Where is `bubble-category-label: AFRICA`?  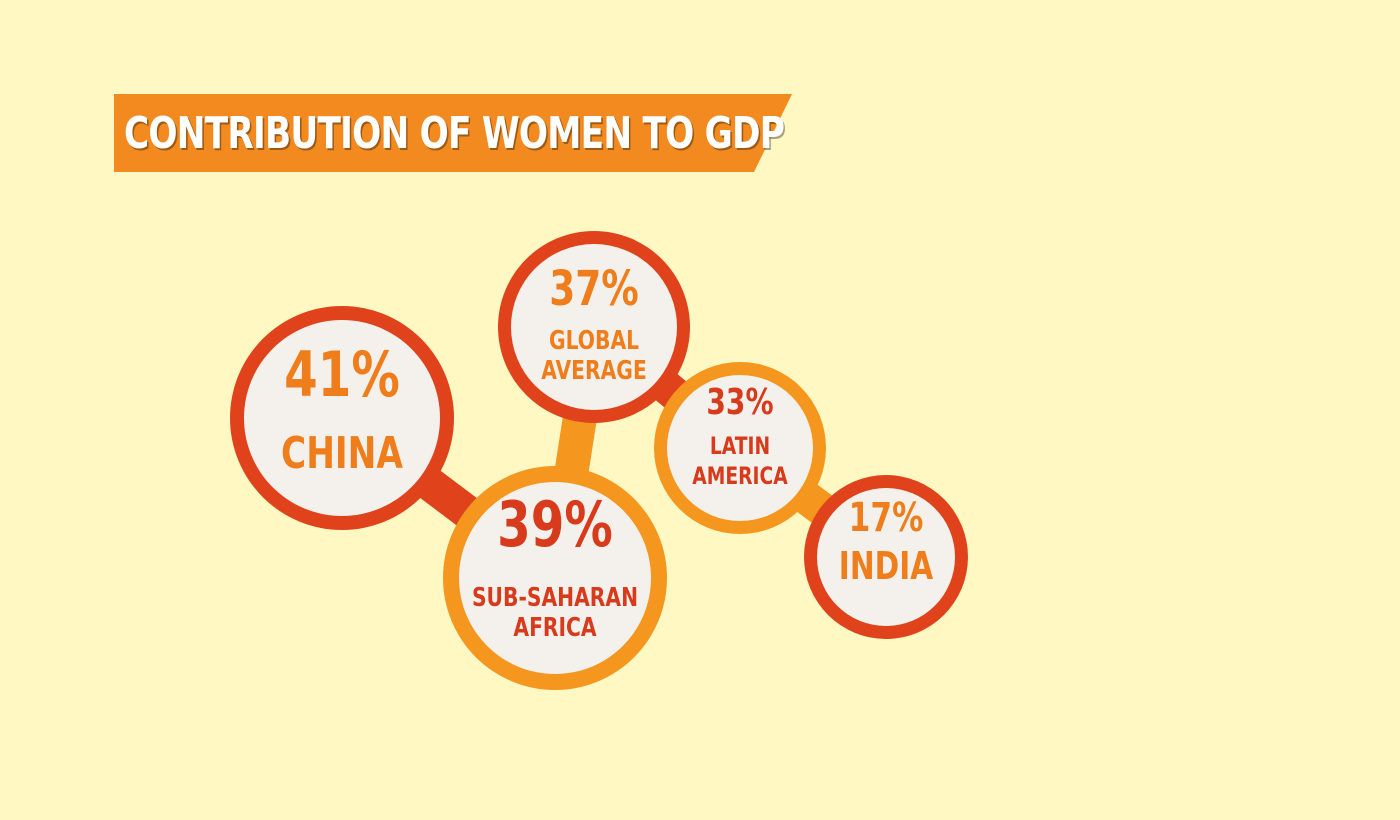 bubble-category-label: AFRICA is located at coordinates (554, 628).